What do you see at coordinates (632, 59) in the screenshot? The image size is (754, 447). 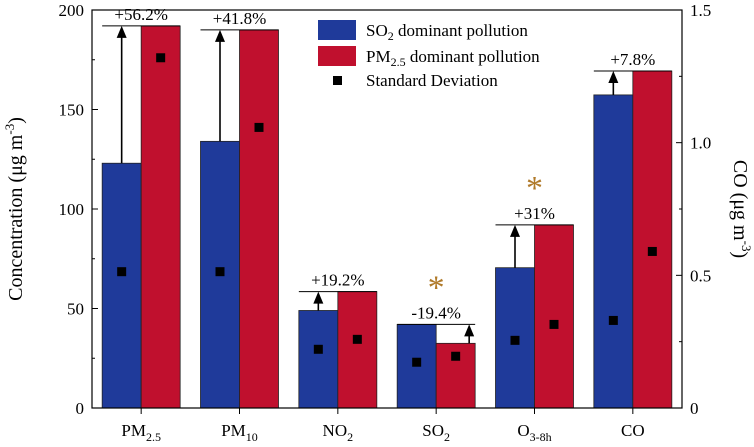 I see `percent-change-label: +7.8%` at bounding box center [632, 59].